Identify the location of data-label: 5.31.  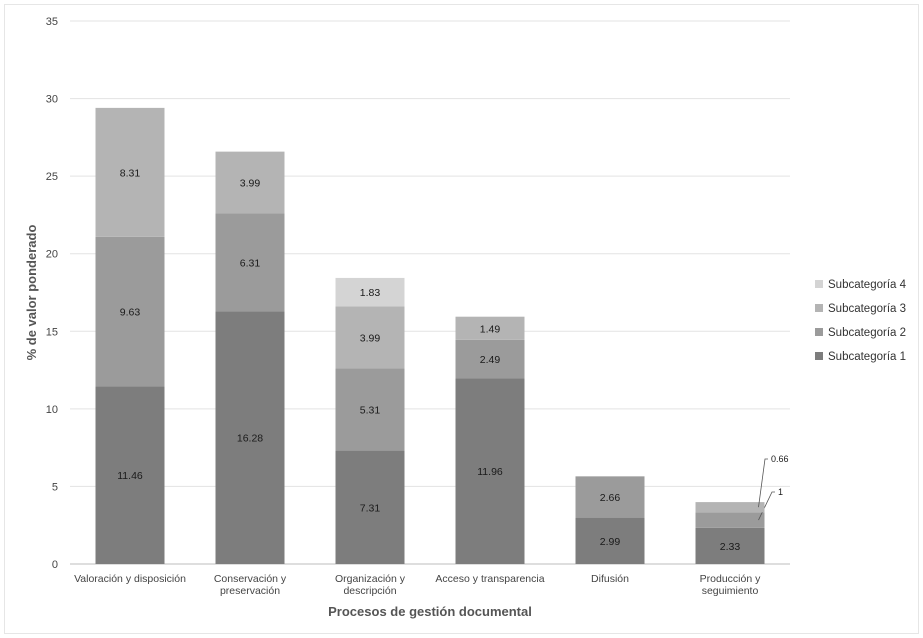
(370, 410).